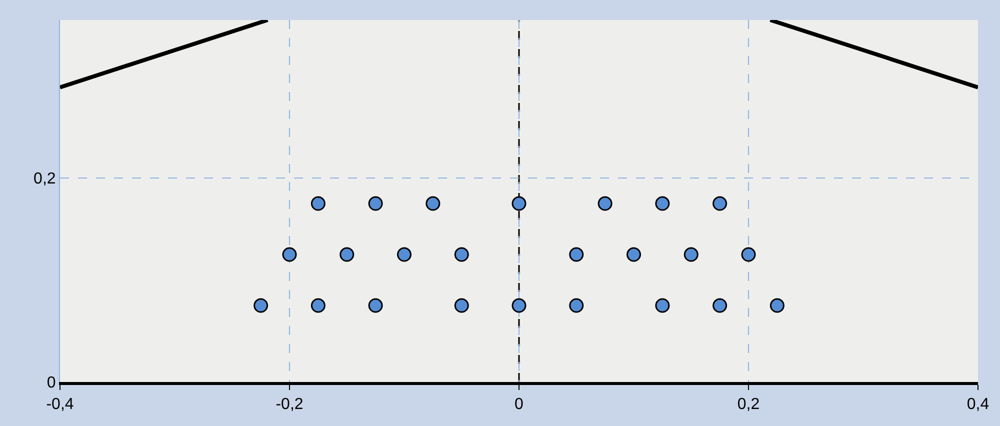 This screenshot has width=1000, height=426. What do you see at coordinates (748, 405) in the screenshot?
I see `x-tick-label: 0,2` at bounding box center [748, 405].